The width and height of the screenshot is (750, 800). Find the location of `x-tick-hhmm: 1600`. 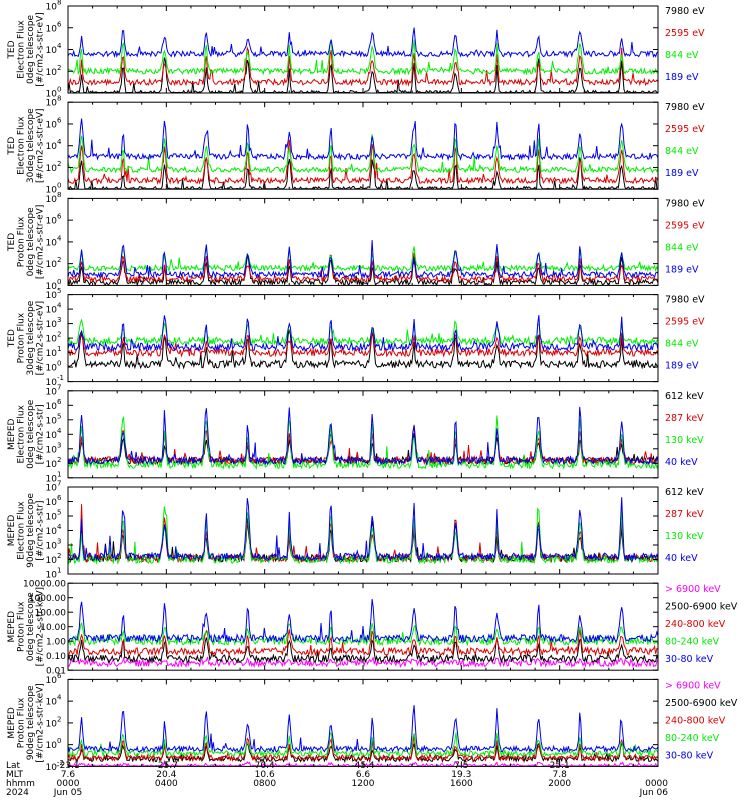

x-tick-hhmm: 1600 is located at coordinates (461, 784).